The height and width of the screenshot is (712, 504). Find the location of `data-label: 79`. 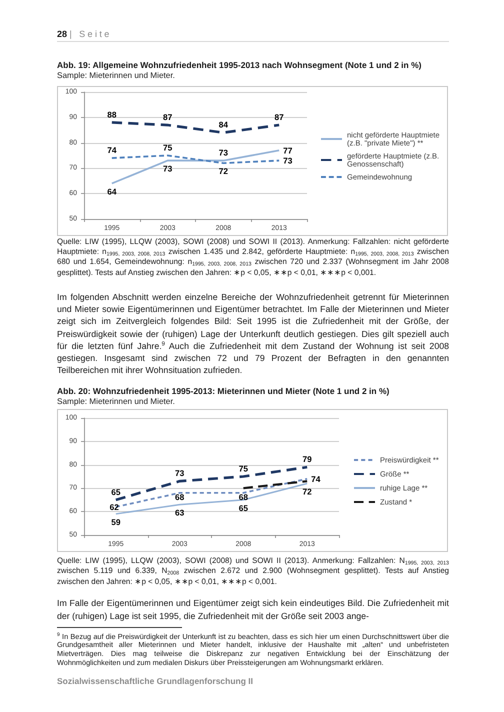

data-label: 79 is located at coordinates (307, 459).